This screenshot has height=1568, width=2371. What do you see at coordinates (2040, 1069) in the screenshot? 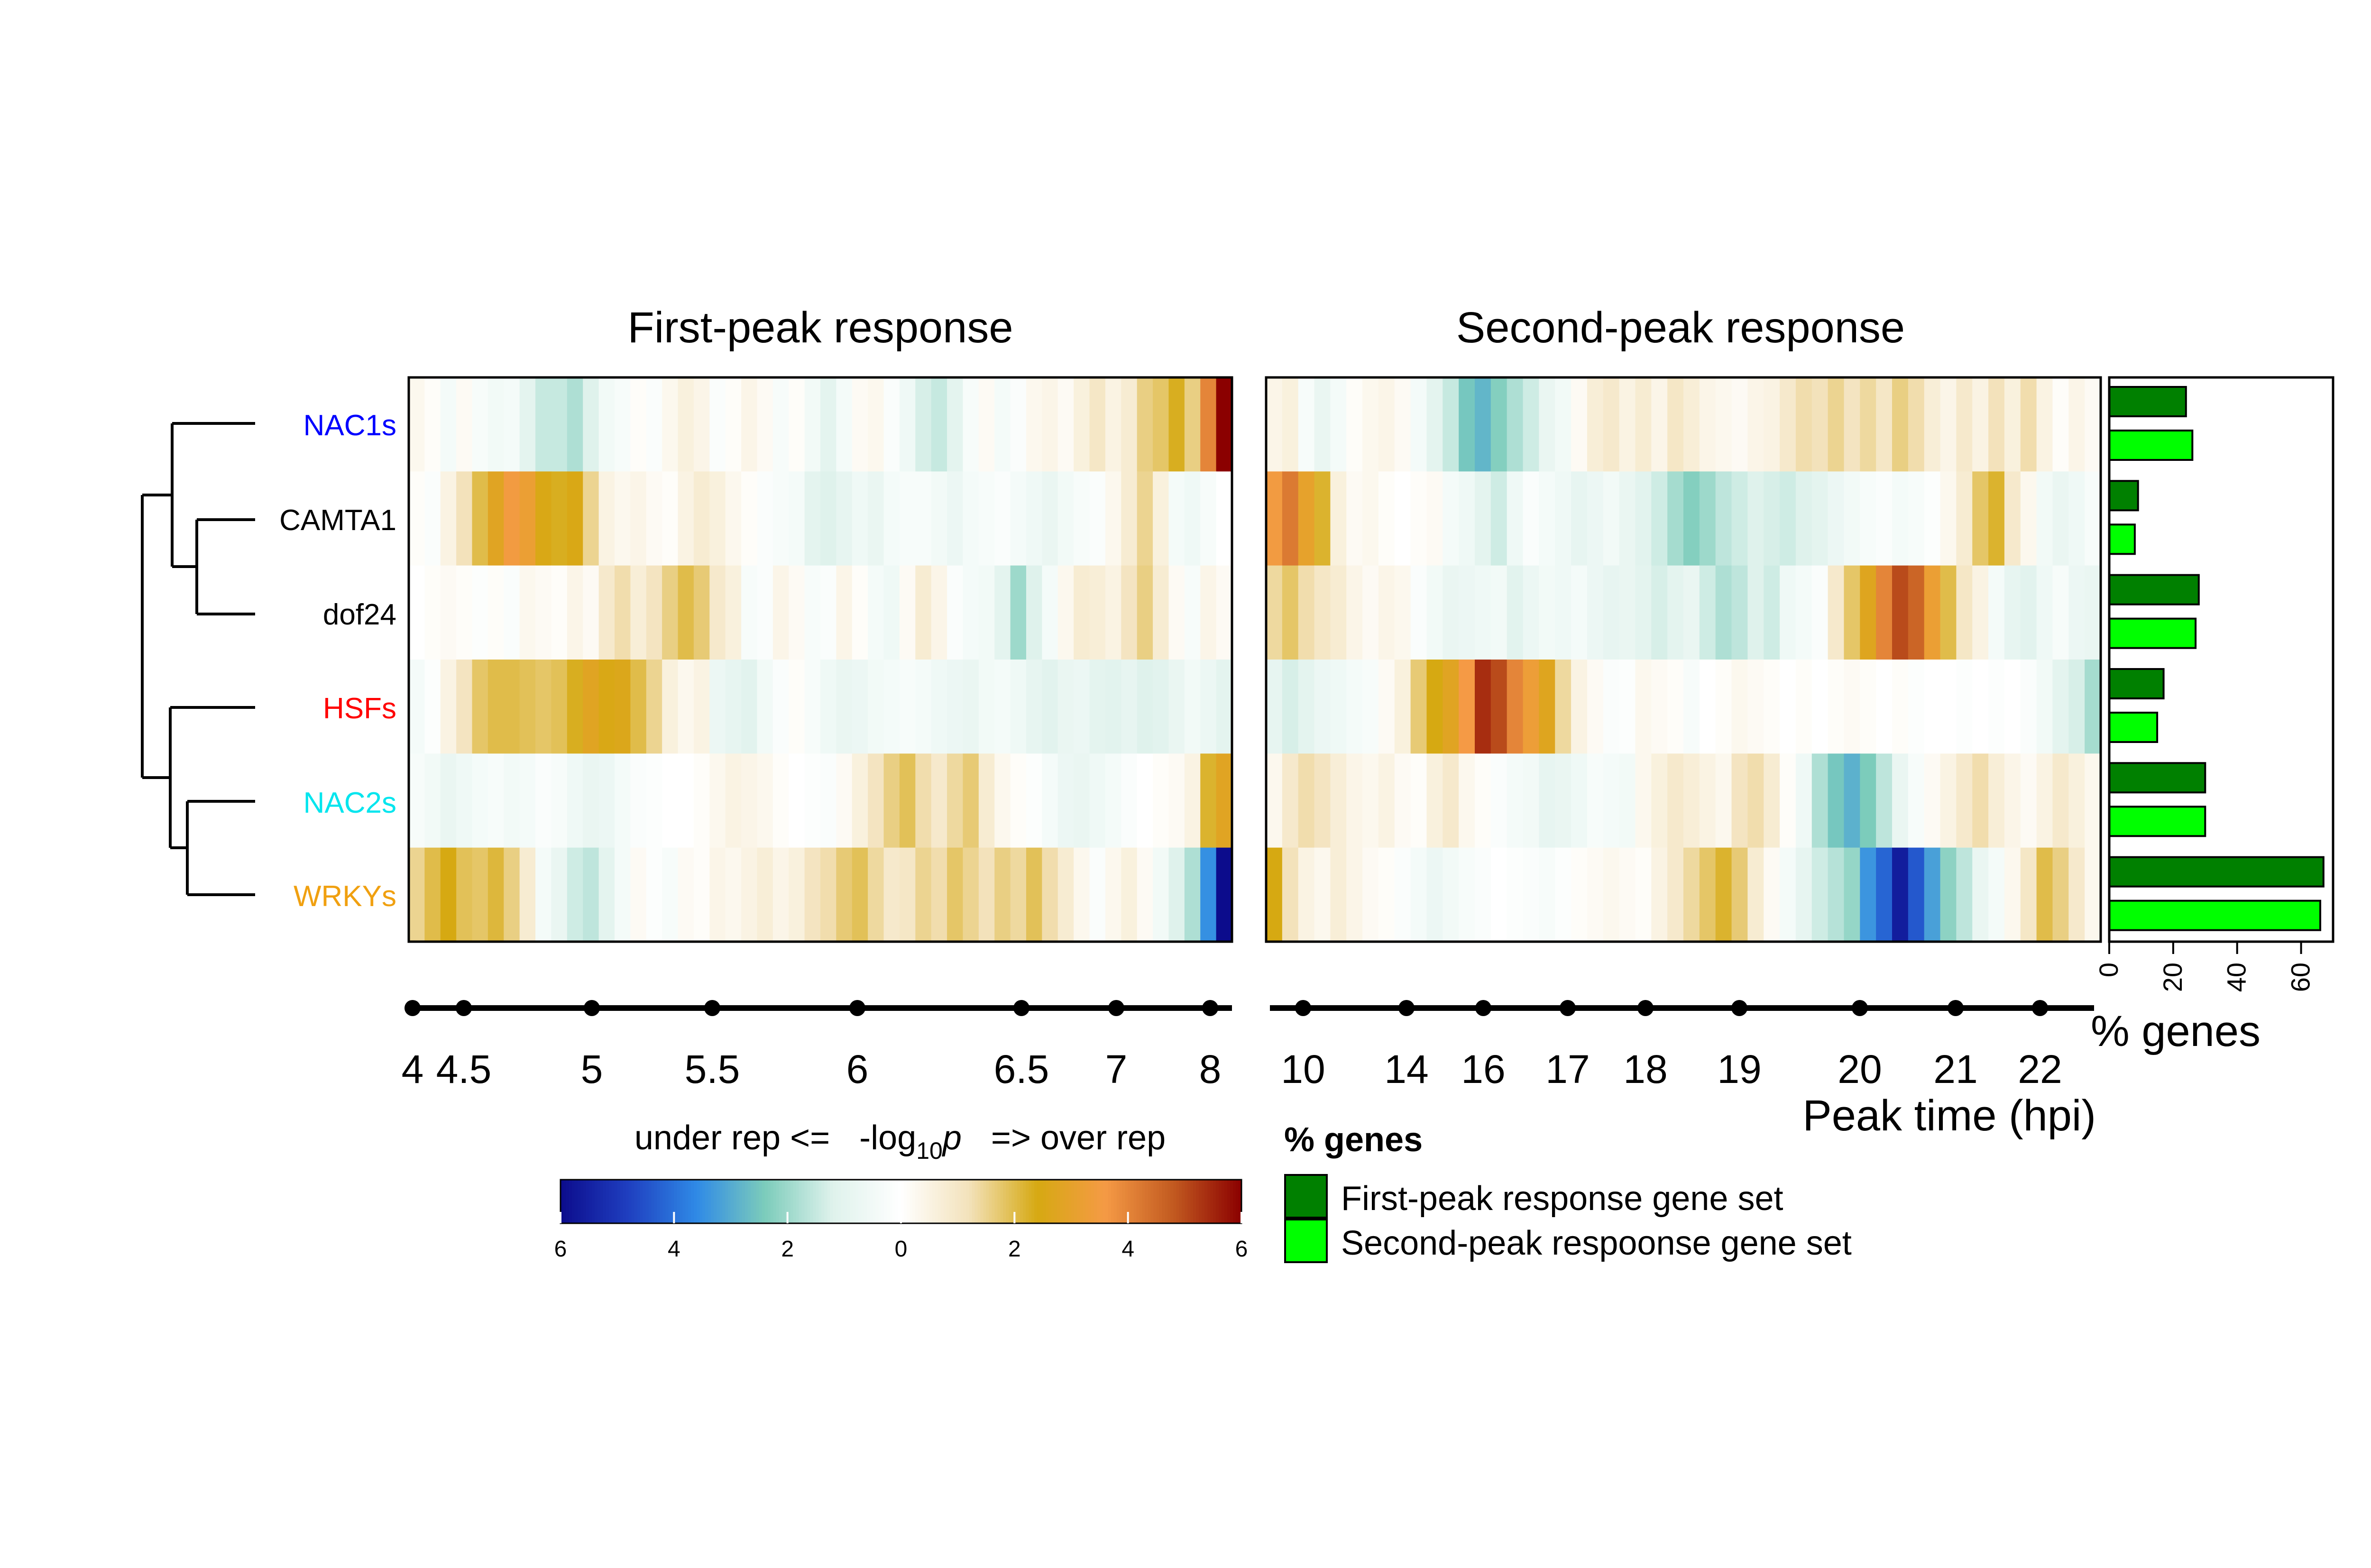
I see `second-time-tick-label: 22` at bounding box center [2040, 1069].